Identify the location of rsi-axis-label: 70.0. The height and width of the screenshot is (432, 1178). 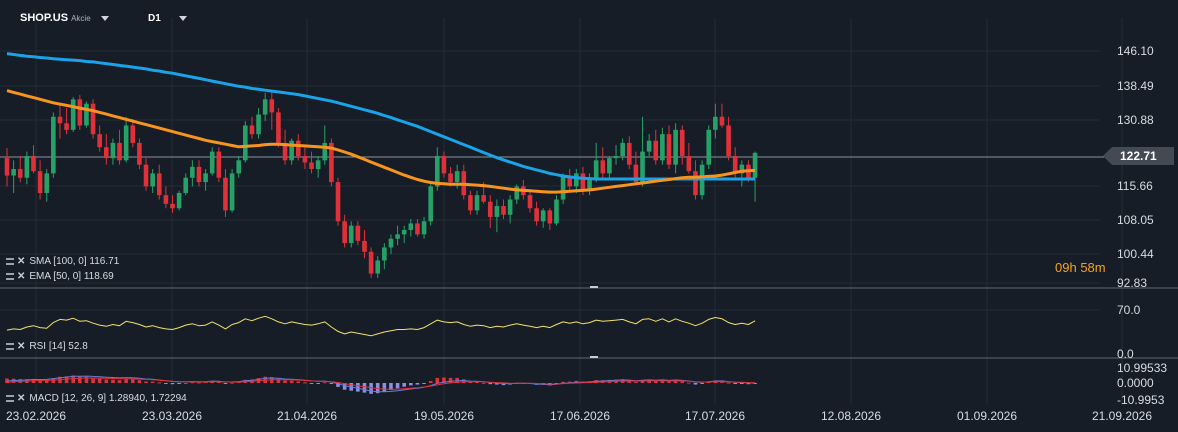
(1129, 310).